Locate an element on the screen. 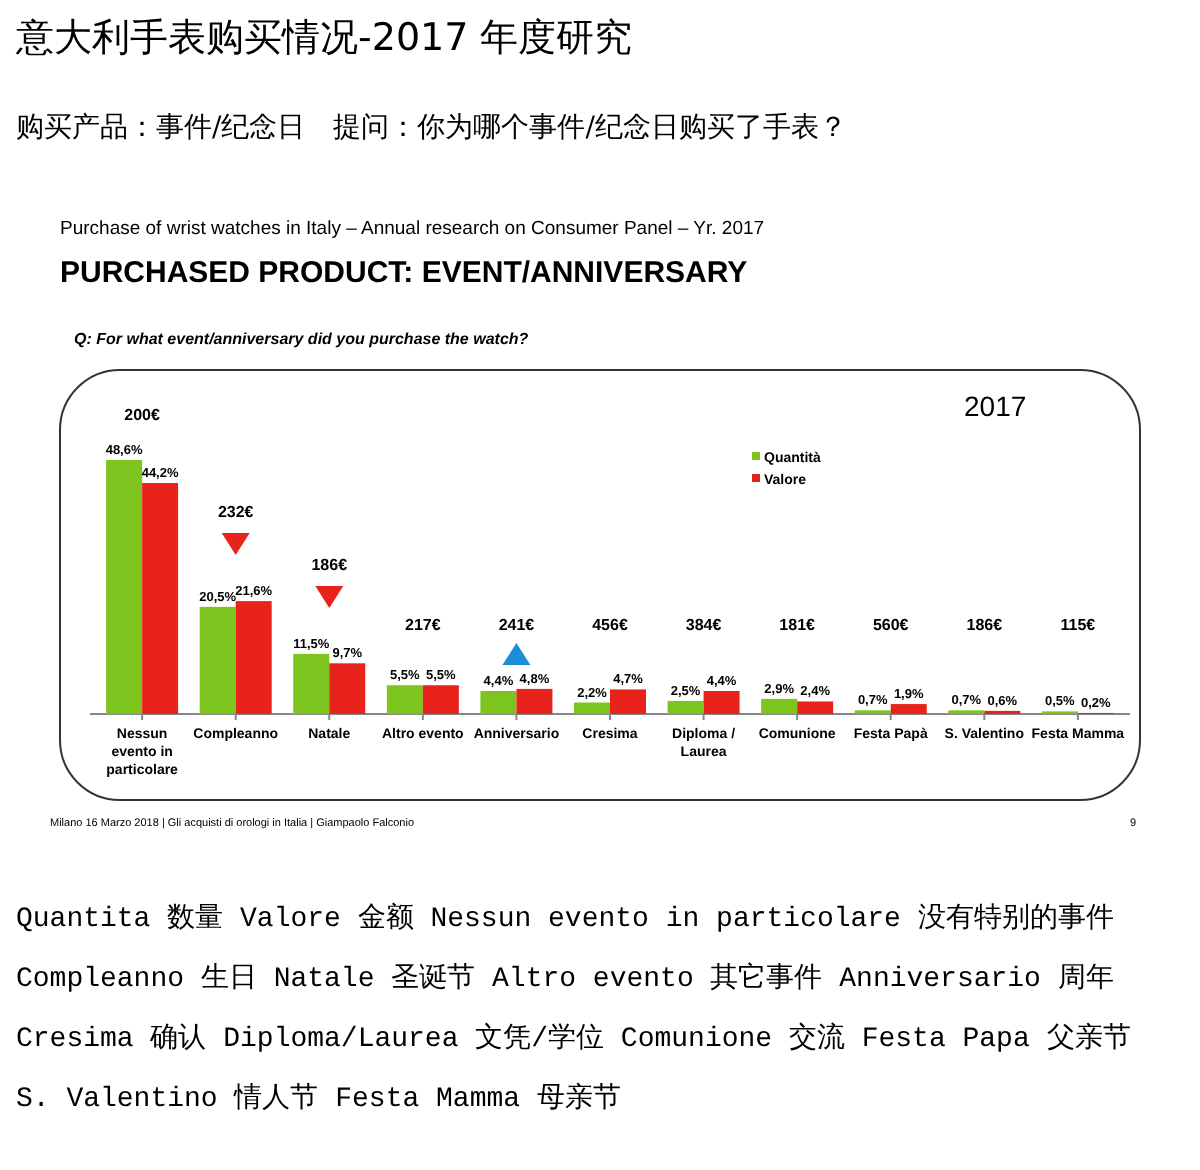 This screenshot has width=1200, height=1170. annotation: 181€ is located at coordinates (798, 625).